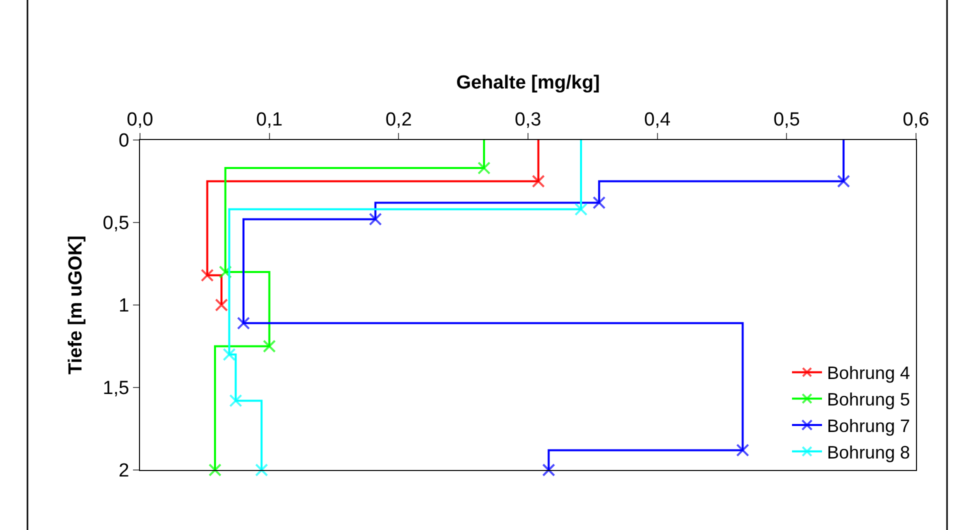 The image size is (957, 530). Describe the element at coordinates (786, 119) in the screenshot. I see `x-tick-label: 0,5` at that location.